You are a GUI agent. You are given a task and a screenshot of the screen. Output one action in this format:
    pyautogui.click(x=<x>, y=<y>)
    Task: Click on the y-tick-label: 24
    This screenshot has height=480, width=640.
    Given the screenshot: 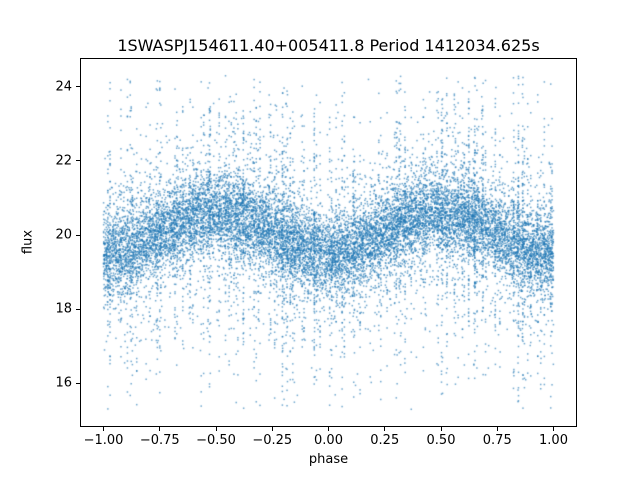 What is the action you would take?
    pyautogui.click(x=63, y=87)
    